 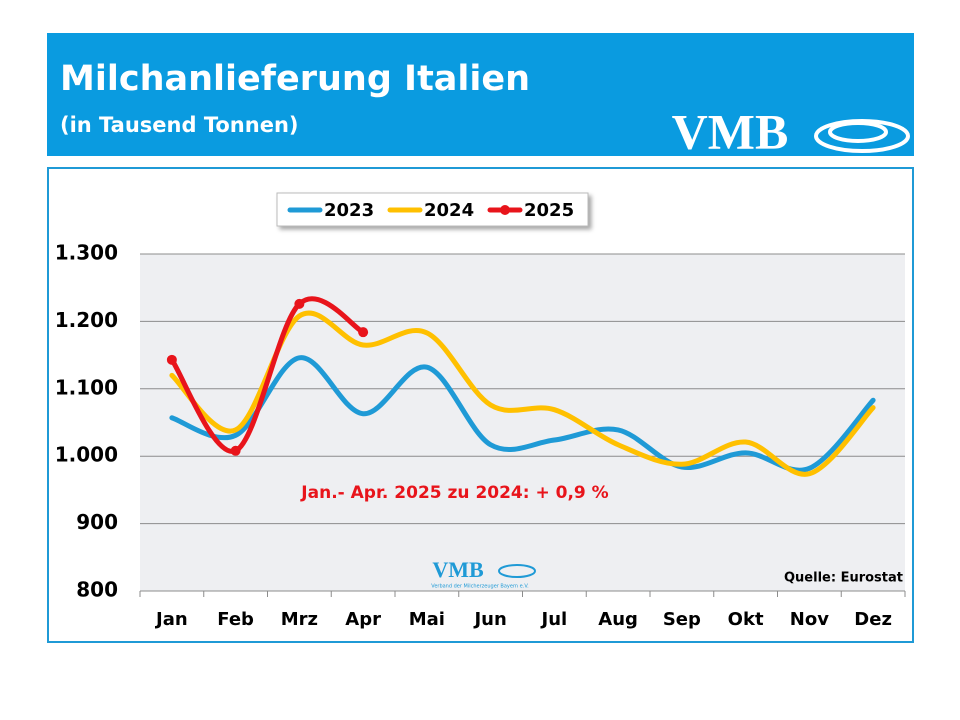 I want to click on x-tick-label: Okt, so click(x=746, y=619).